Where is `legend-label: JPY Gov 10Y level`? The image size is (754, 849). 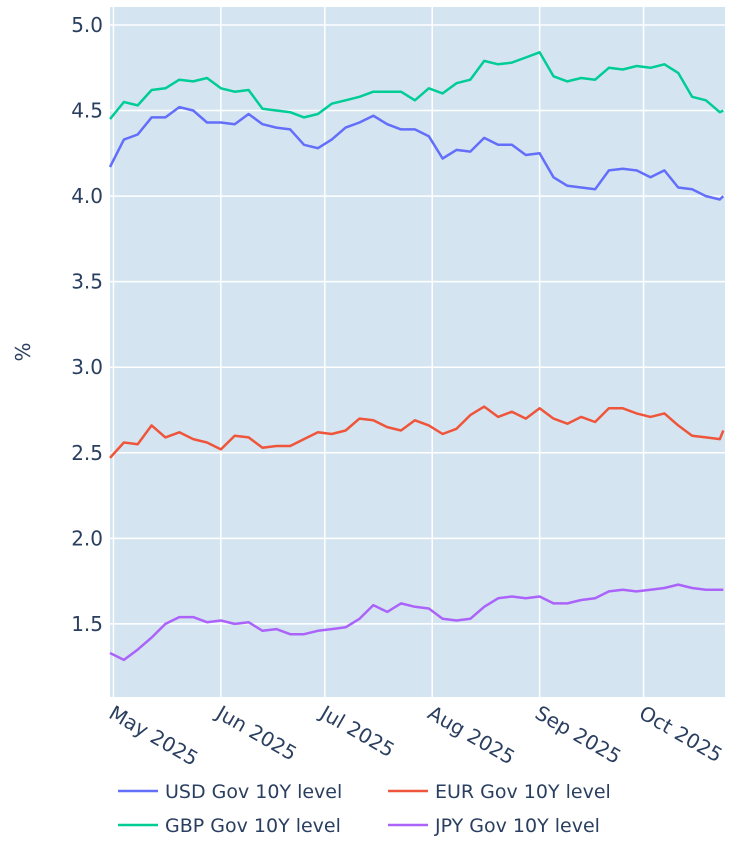 legend-label: JPY Gov 10Y level is located at coordinates (517, 826).